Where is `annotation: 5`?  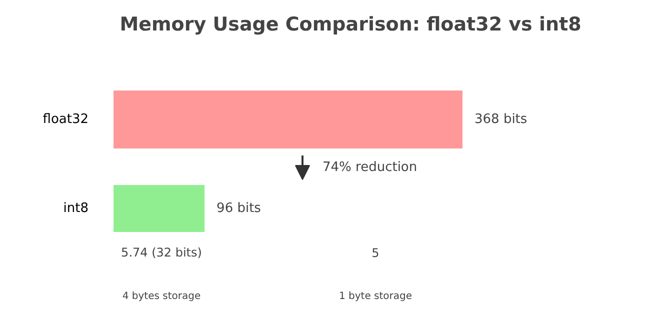
annotation: 5 is located at coordinates (376, 253).